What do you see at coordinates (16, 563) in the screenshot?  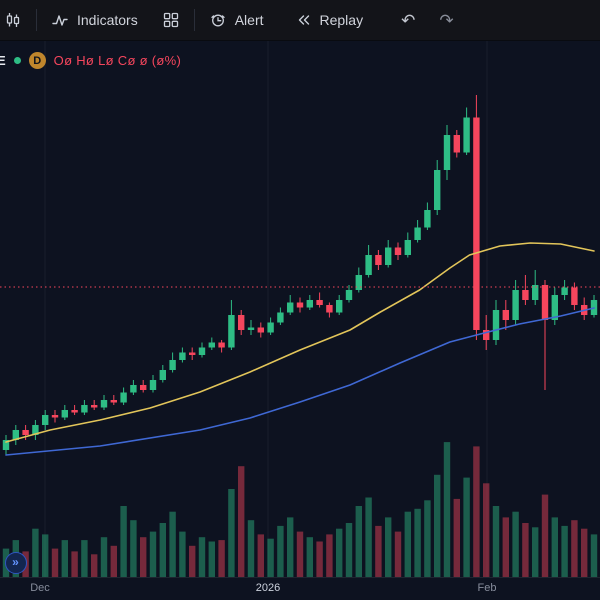 I see `pane-expand-button: »` at bounding box center [16, 563].